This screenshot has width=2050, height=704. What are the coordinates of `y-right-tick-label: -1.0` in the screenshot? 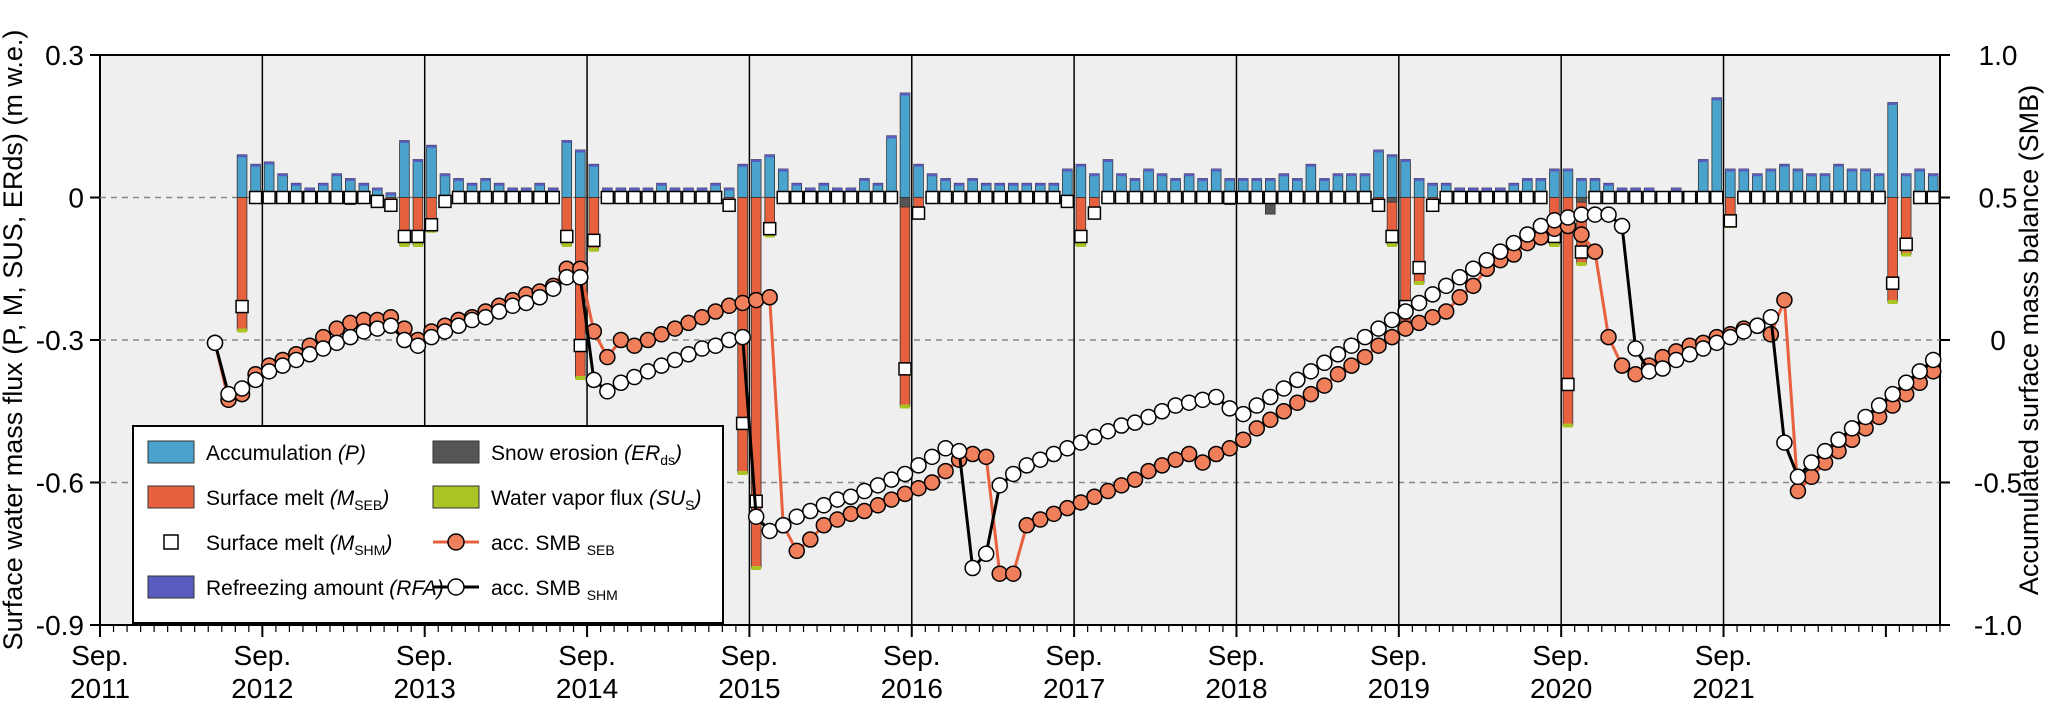 It's located at (1998, 625).